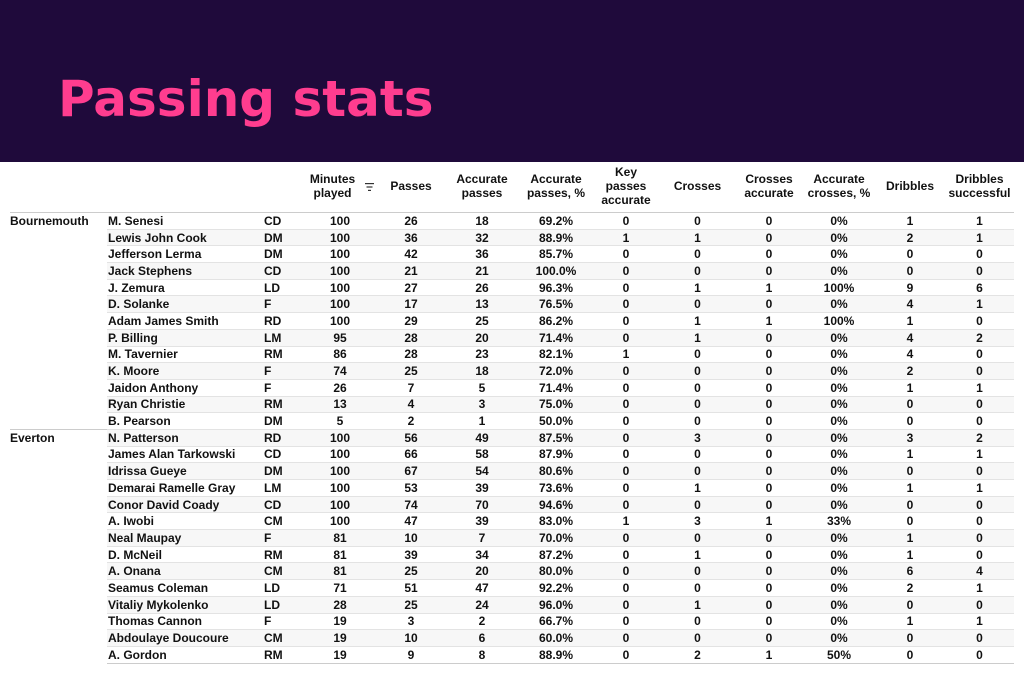  Describe the element at coordinates (411, 271) in the screenshot. I see `passes-cell: 21` at that location.